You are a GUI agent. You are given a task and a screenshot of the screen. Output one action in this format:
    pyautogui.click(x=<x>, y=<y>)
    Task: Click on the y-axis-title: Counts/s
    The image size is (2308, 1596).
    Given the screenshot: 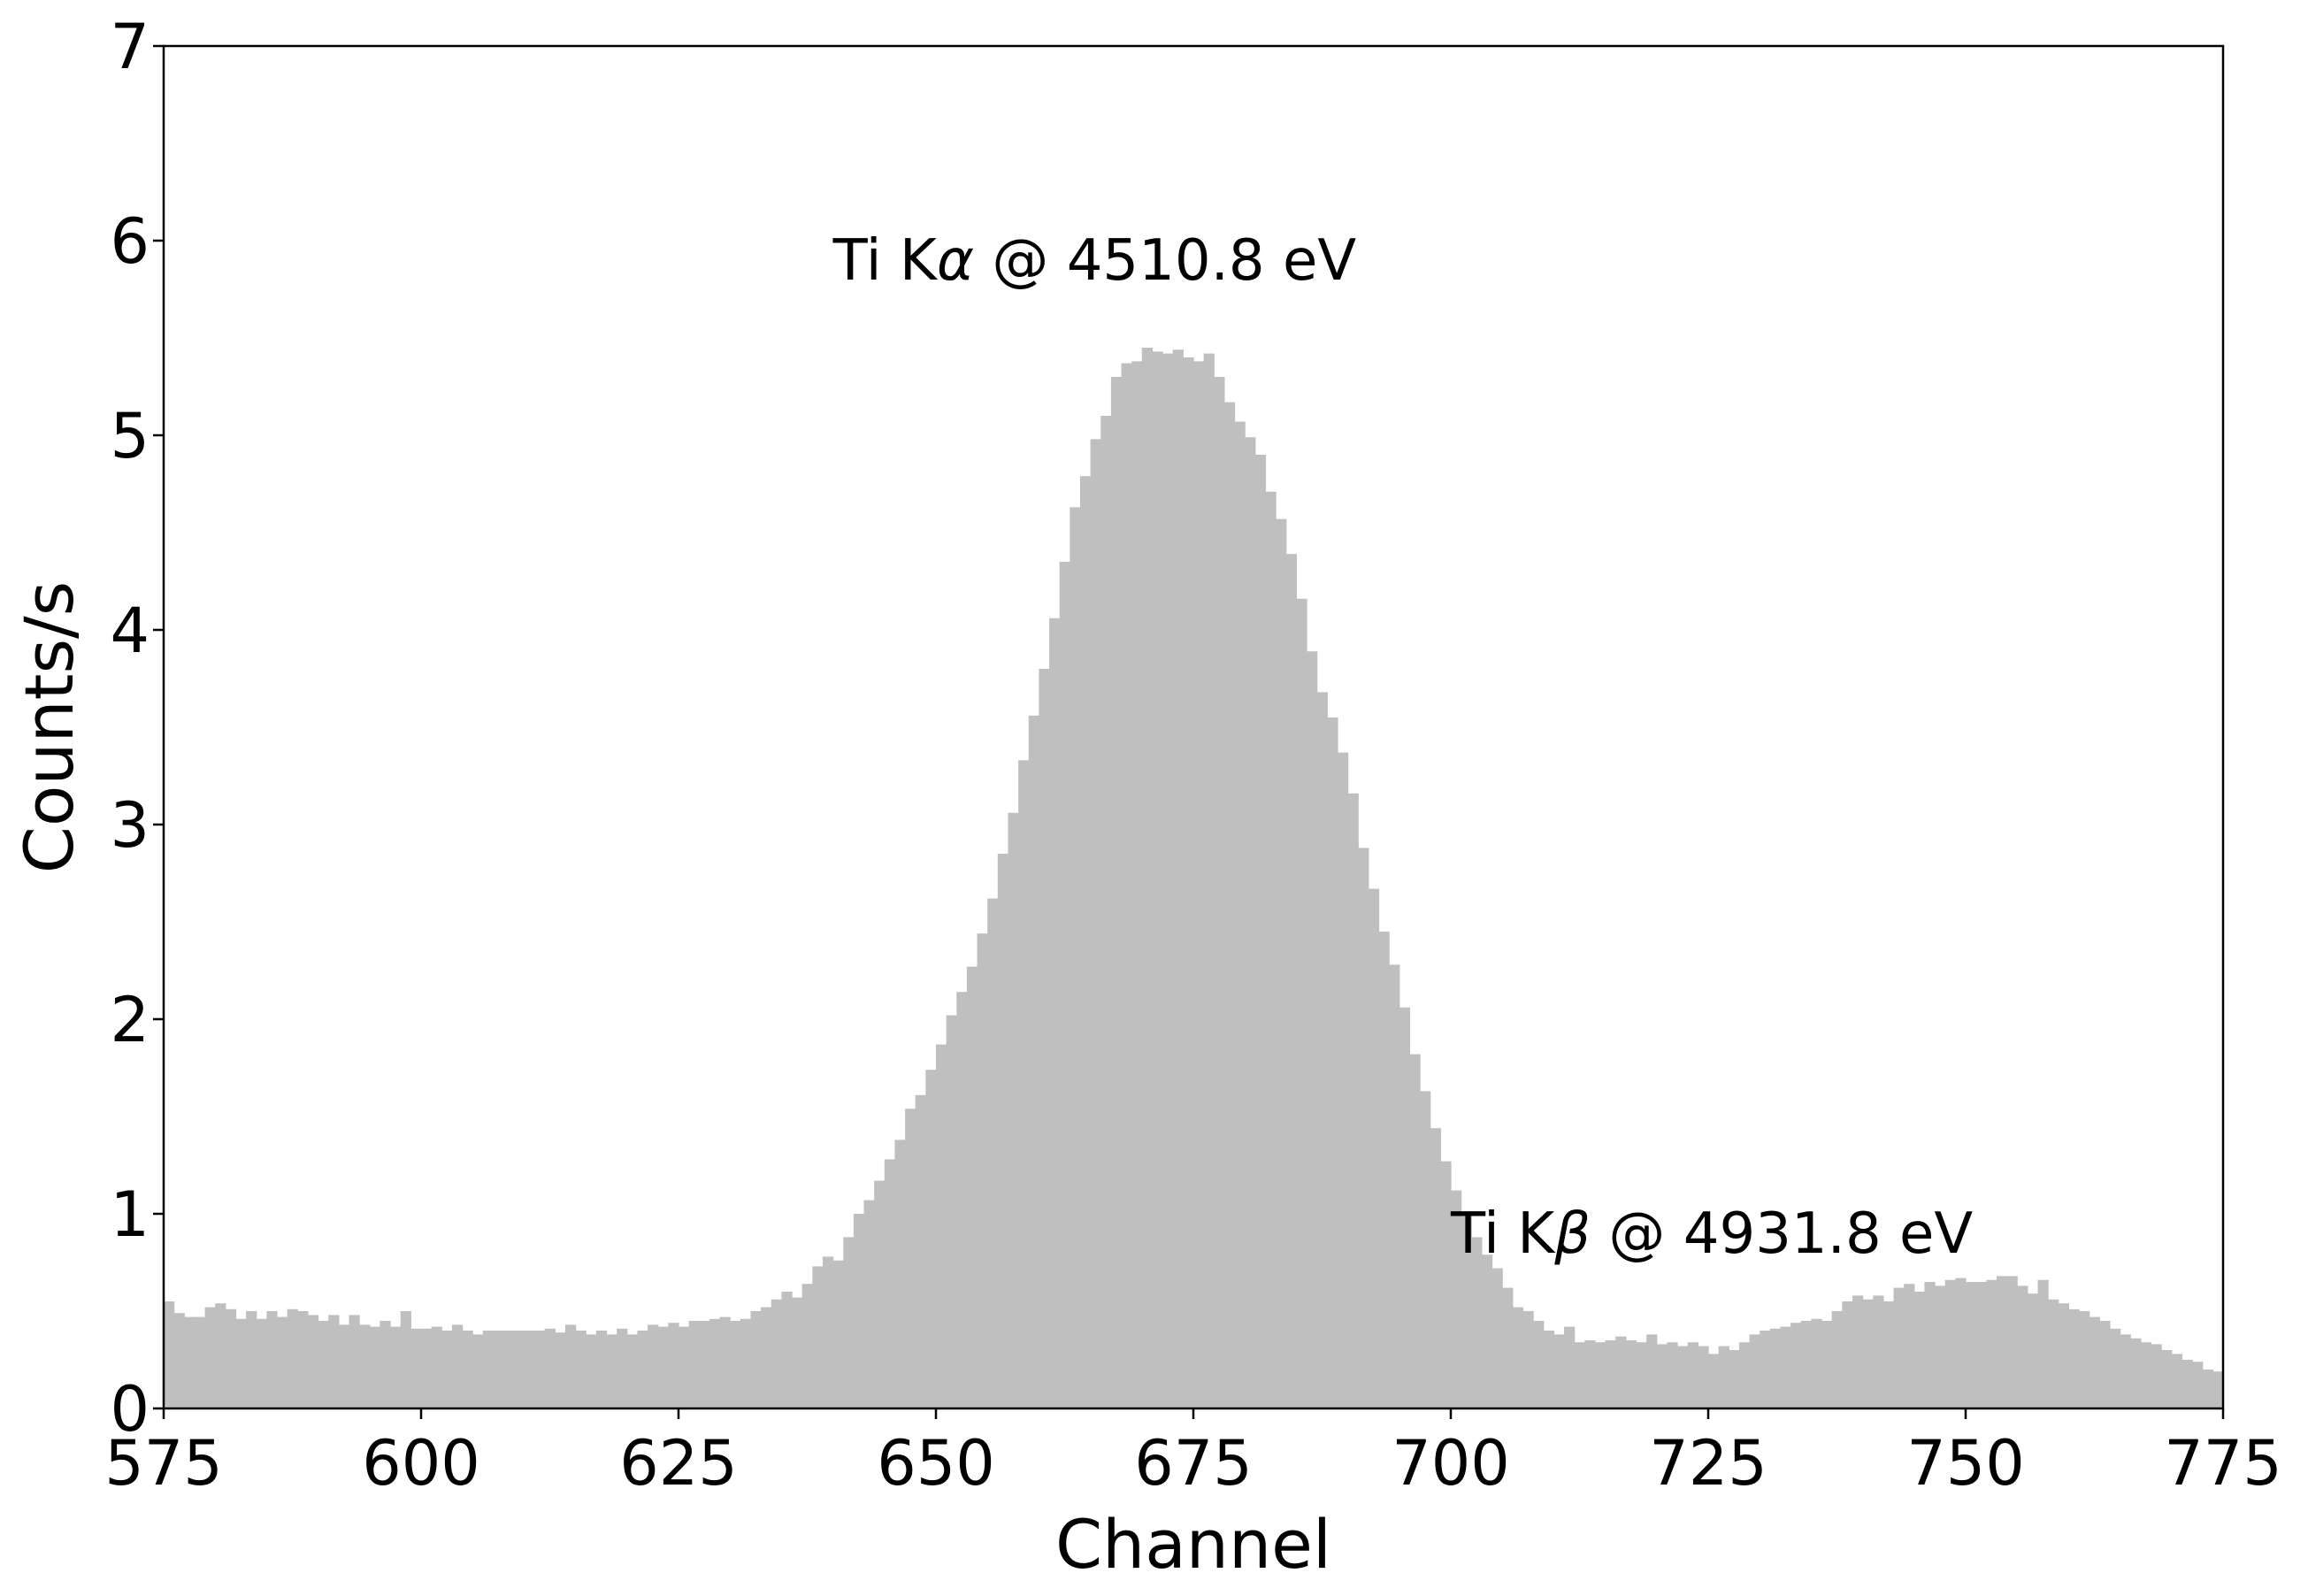 What is the action you would take?
    pyautogui.click(x=49, y=727)
    